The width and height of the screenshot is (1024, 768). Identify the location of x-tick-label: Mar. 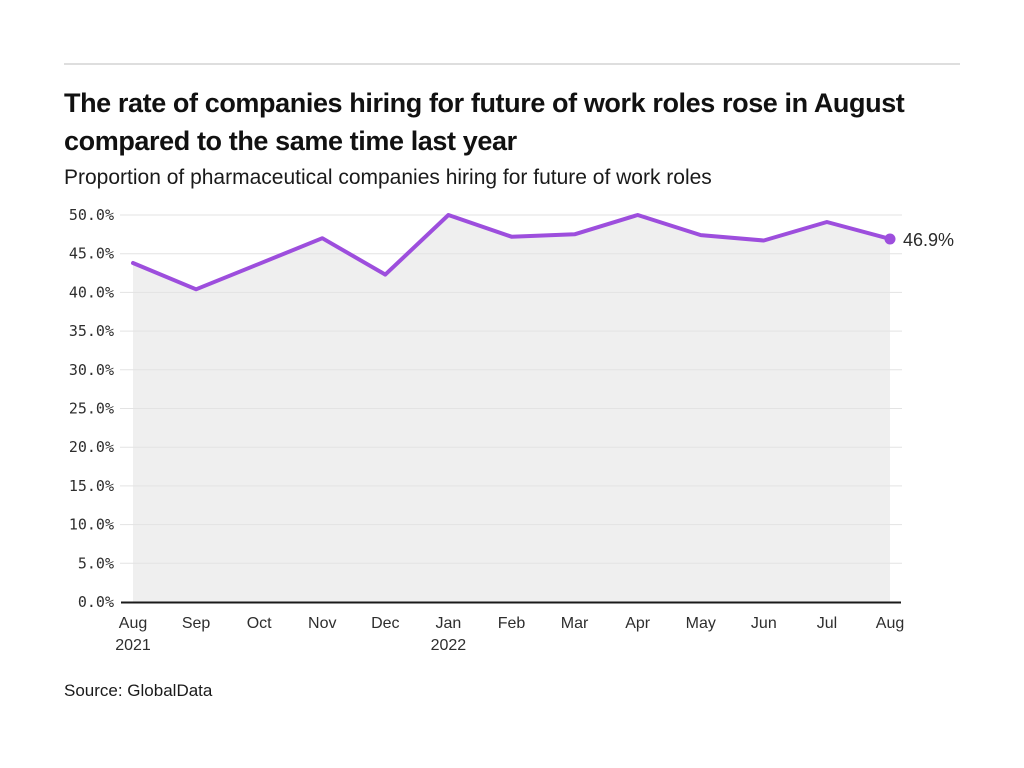
(575, 623).